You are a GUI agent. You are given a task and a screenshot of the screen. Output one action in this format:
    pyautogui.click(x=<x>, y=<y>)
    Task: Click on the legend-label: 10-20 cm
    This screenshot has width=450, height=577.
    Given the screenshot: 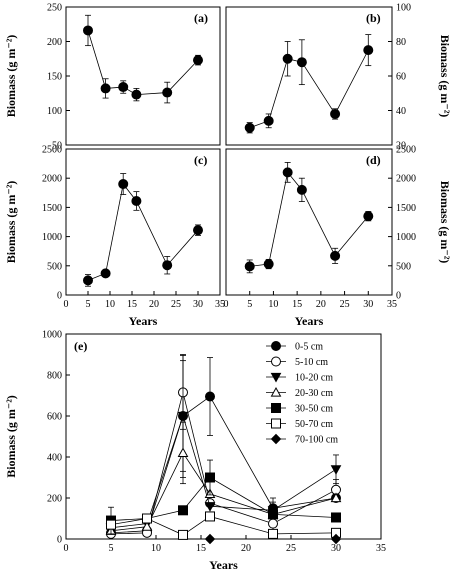 What is the action you would take?
    pyautogui.click(x=314, y=378)
    